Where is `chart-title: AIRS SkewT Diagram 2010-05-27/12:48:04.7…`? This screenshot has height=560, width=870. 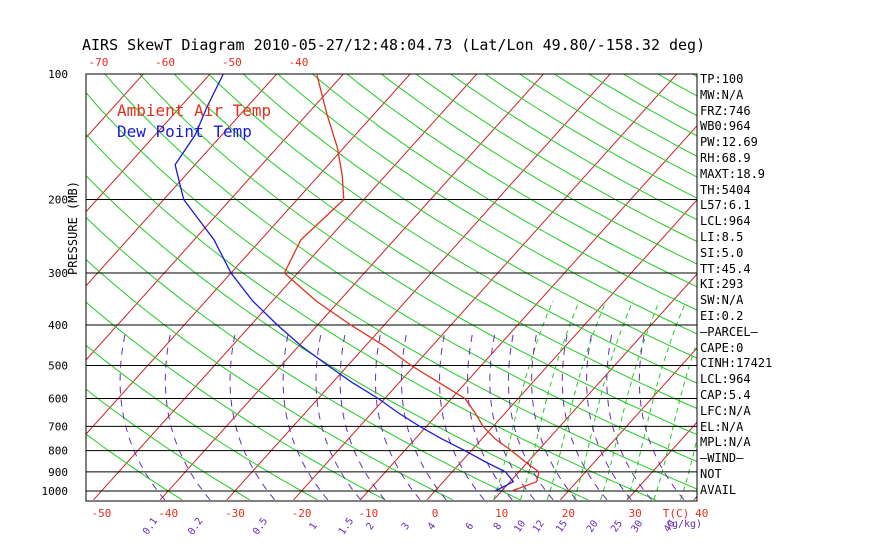
chart-title: AIRS SkewT Diagram 2010-05-27/12:48:04.7… is located at coordinates (394, 45).